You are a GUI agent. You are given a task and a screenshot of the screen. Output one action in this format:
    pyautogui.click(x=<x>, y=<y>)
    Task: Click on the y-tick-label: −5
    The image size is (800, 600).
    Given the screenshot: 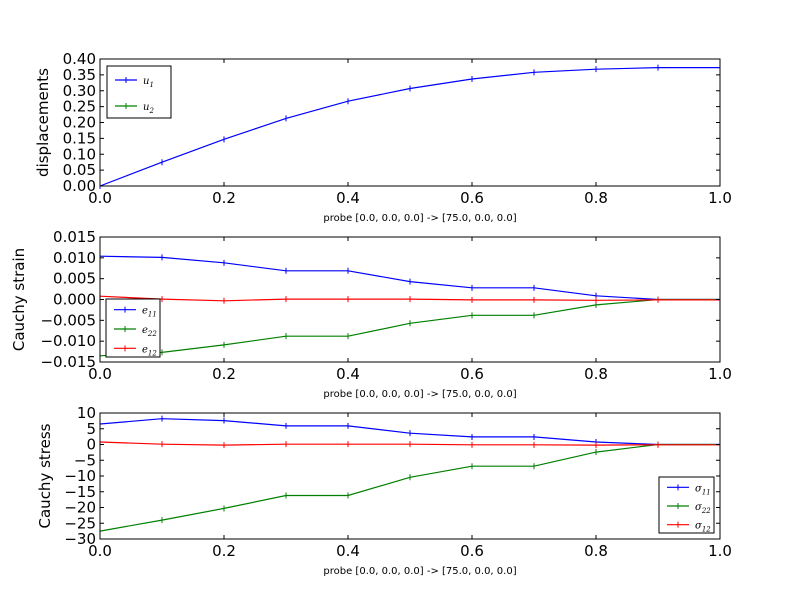 What is the action you would take?
    pyautogui.click(x=85, y=460)
    